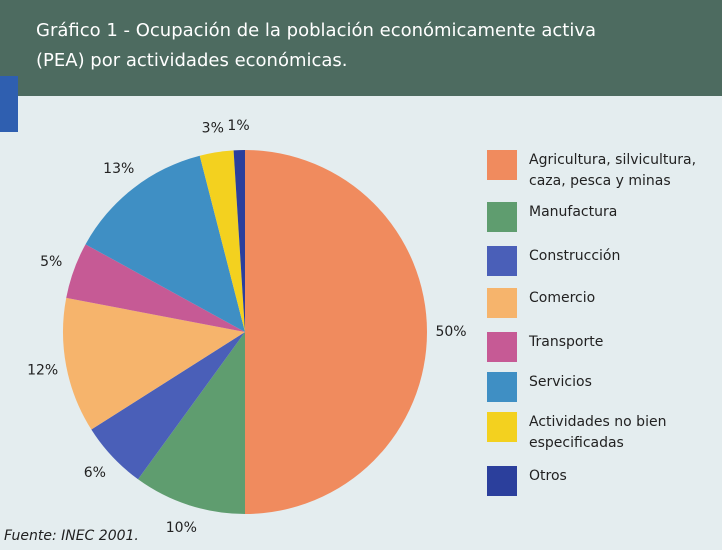  What do you see at coordinates (238, 126) in the screenshot?
I see `slice-label: 1%` at bounding box center [238, 126].